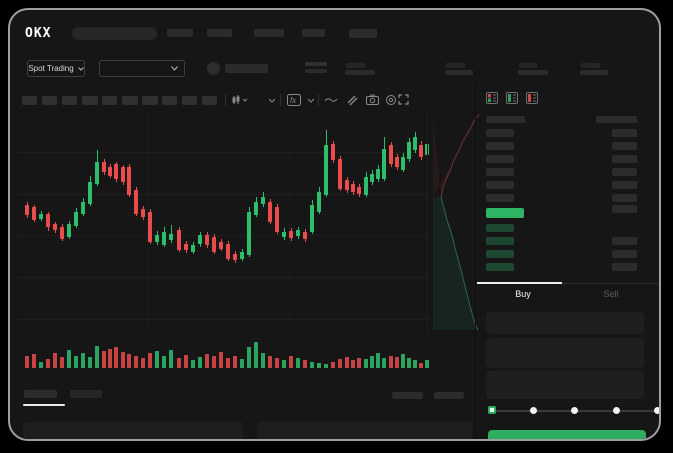  I want to click on tab-sell: Sell, so click(611, 294).